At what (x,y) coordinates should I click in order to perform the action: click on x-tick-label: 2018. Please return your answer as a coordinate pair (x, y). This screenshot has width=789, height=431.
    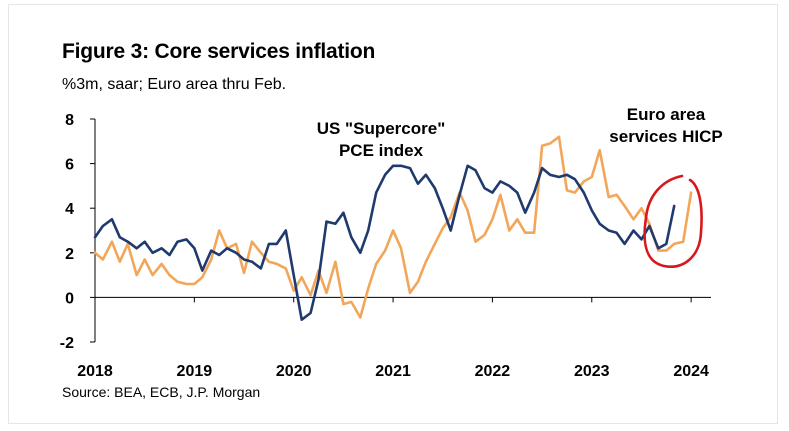
    Looking at the image, I should click on (95, 371).